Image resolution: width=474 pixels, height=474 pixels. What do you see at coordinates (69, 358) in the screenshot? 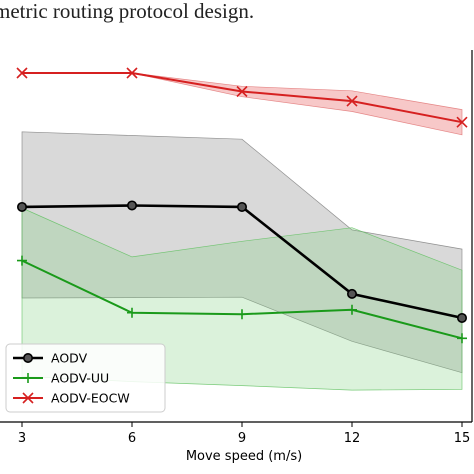
I see `legend-label-aodv: AODV` at bounding box center [69, 358].